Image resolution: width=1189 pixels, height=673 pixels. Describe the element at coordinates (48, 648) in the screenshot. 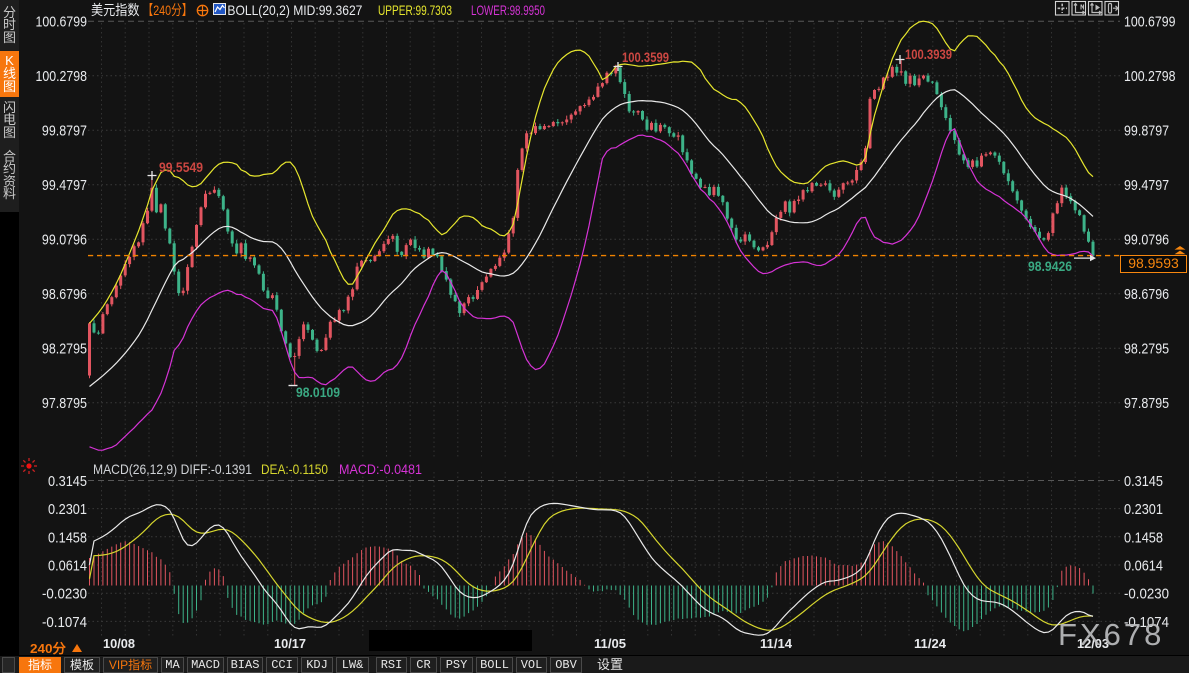

I see `svg-text: 240分` at that location.